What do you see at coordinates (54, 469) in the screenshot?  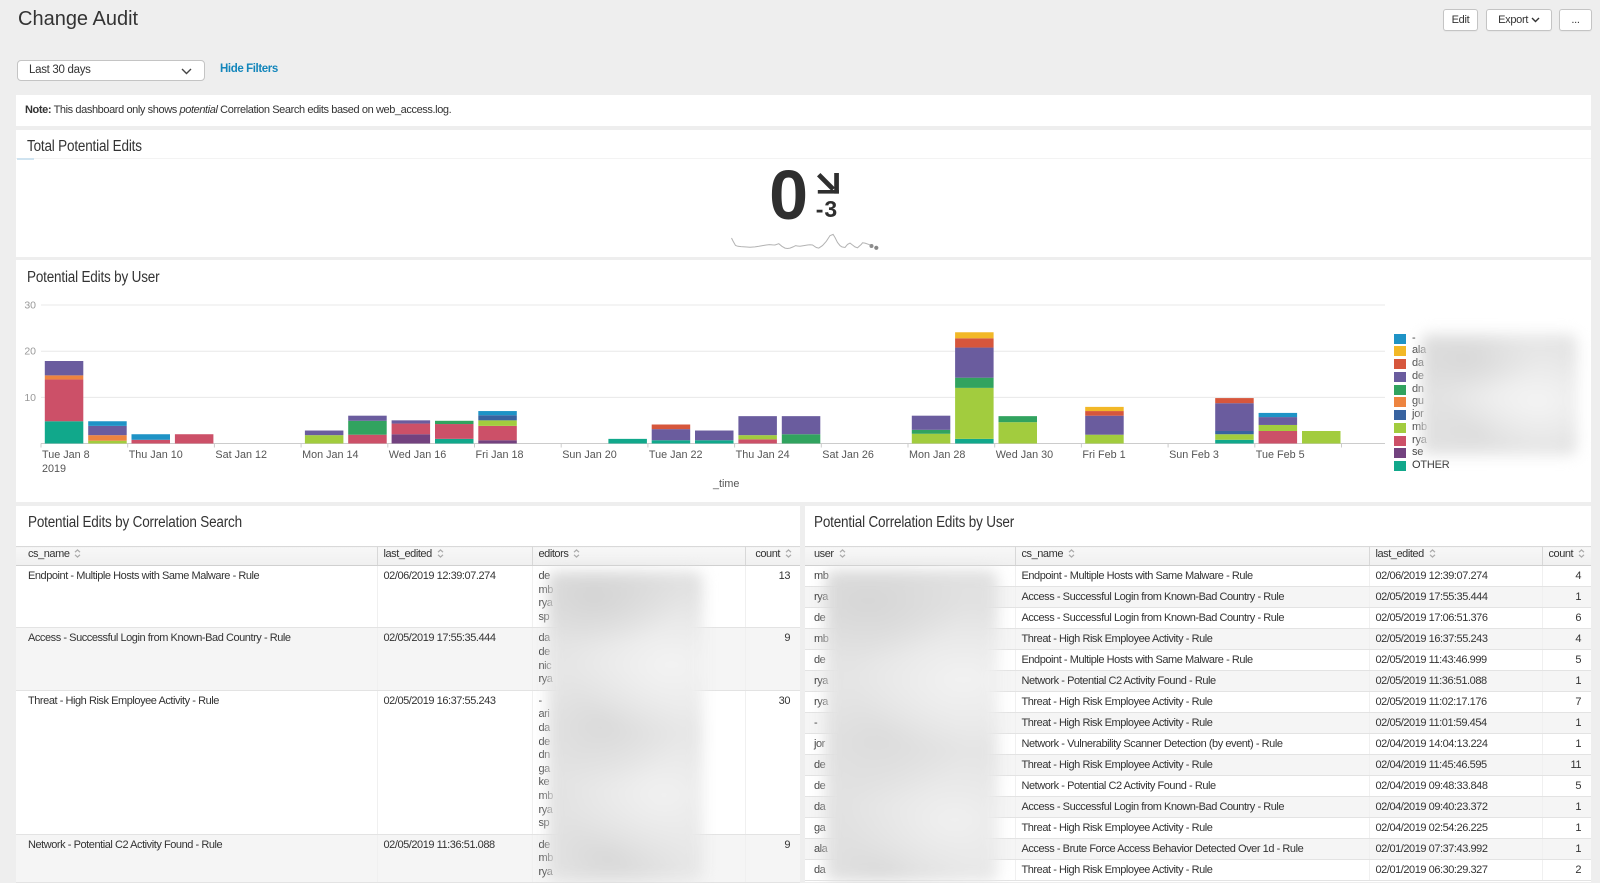 I see `svg-text: 2019` at bounding box center [54, 469].